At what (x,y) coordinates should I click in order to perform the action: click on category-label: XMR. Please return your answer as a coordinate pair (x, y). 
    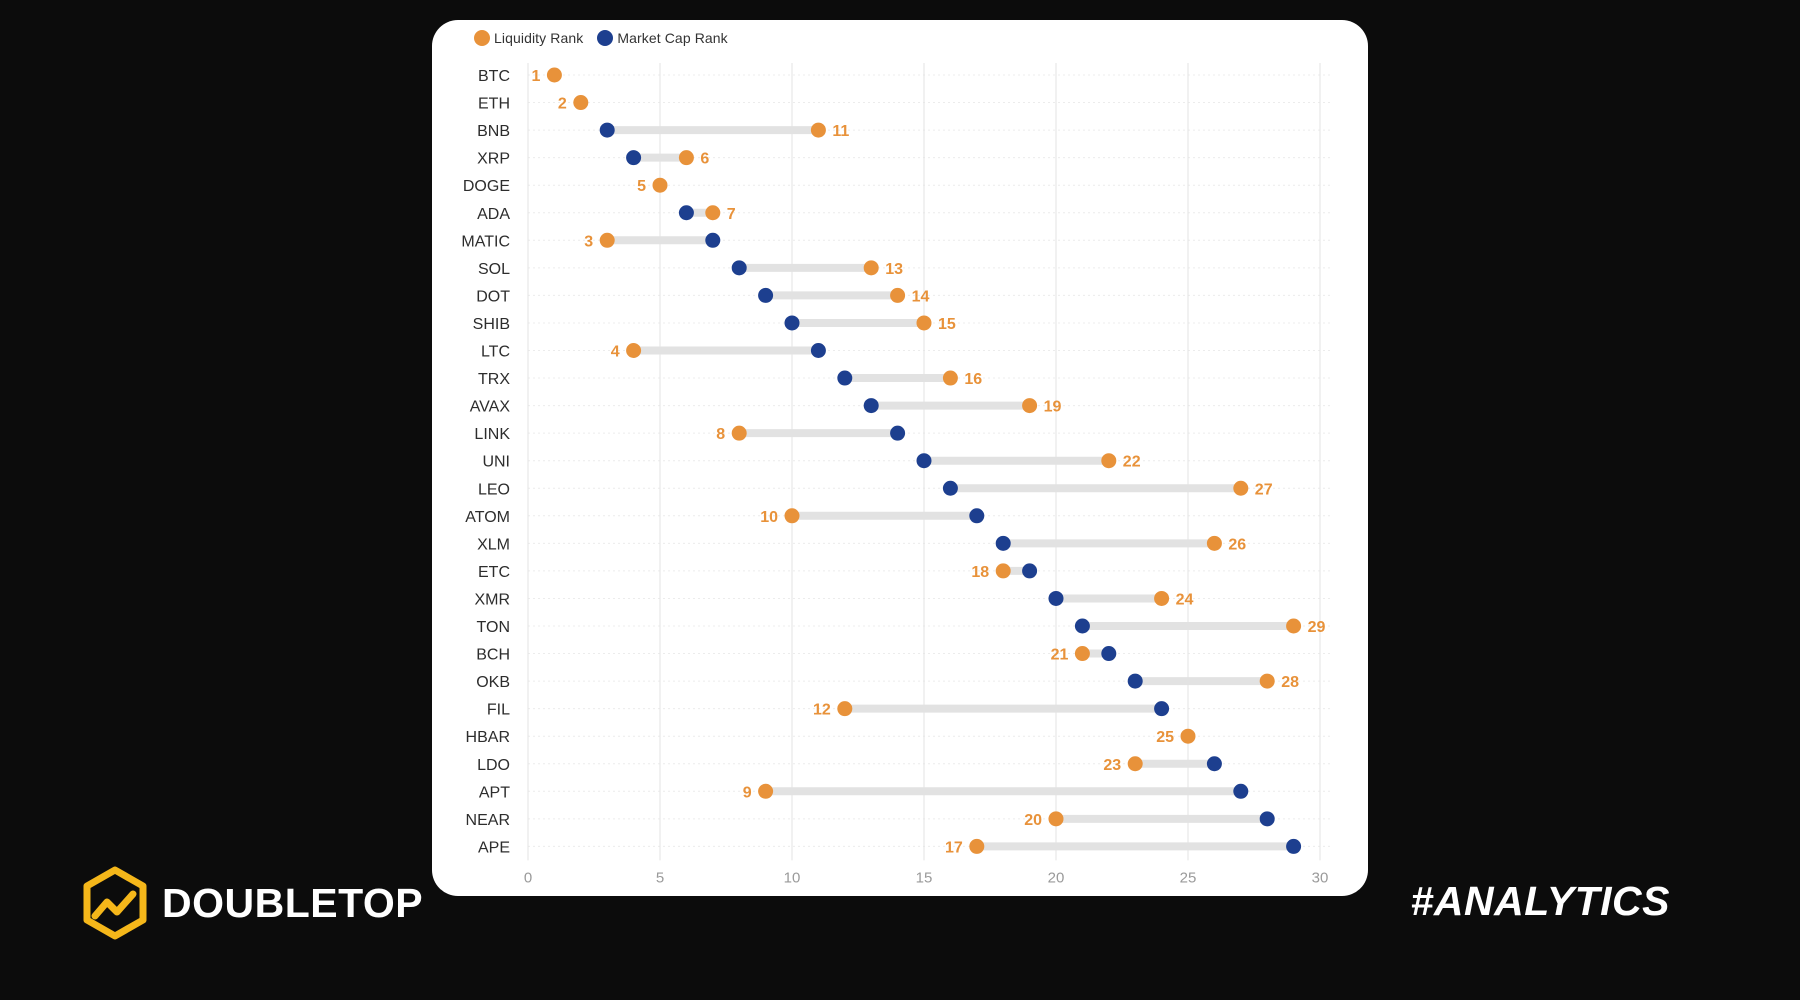
    Looking at the image, I should click on (492, 599).